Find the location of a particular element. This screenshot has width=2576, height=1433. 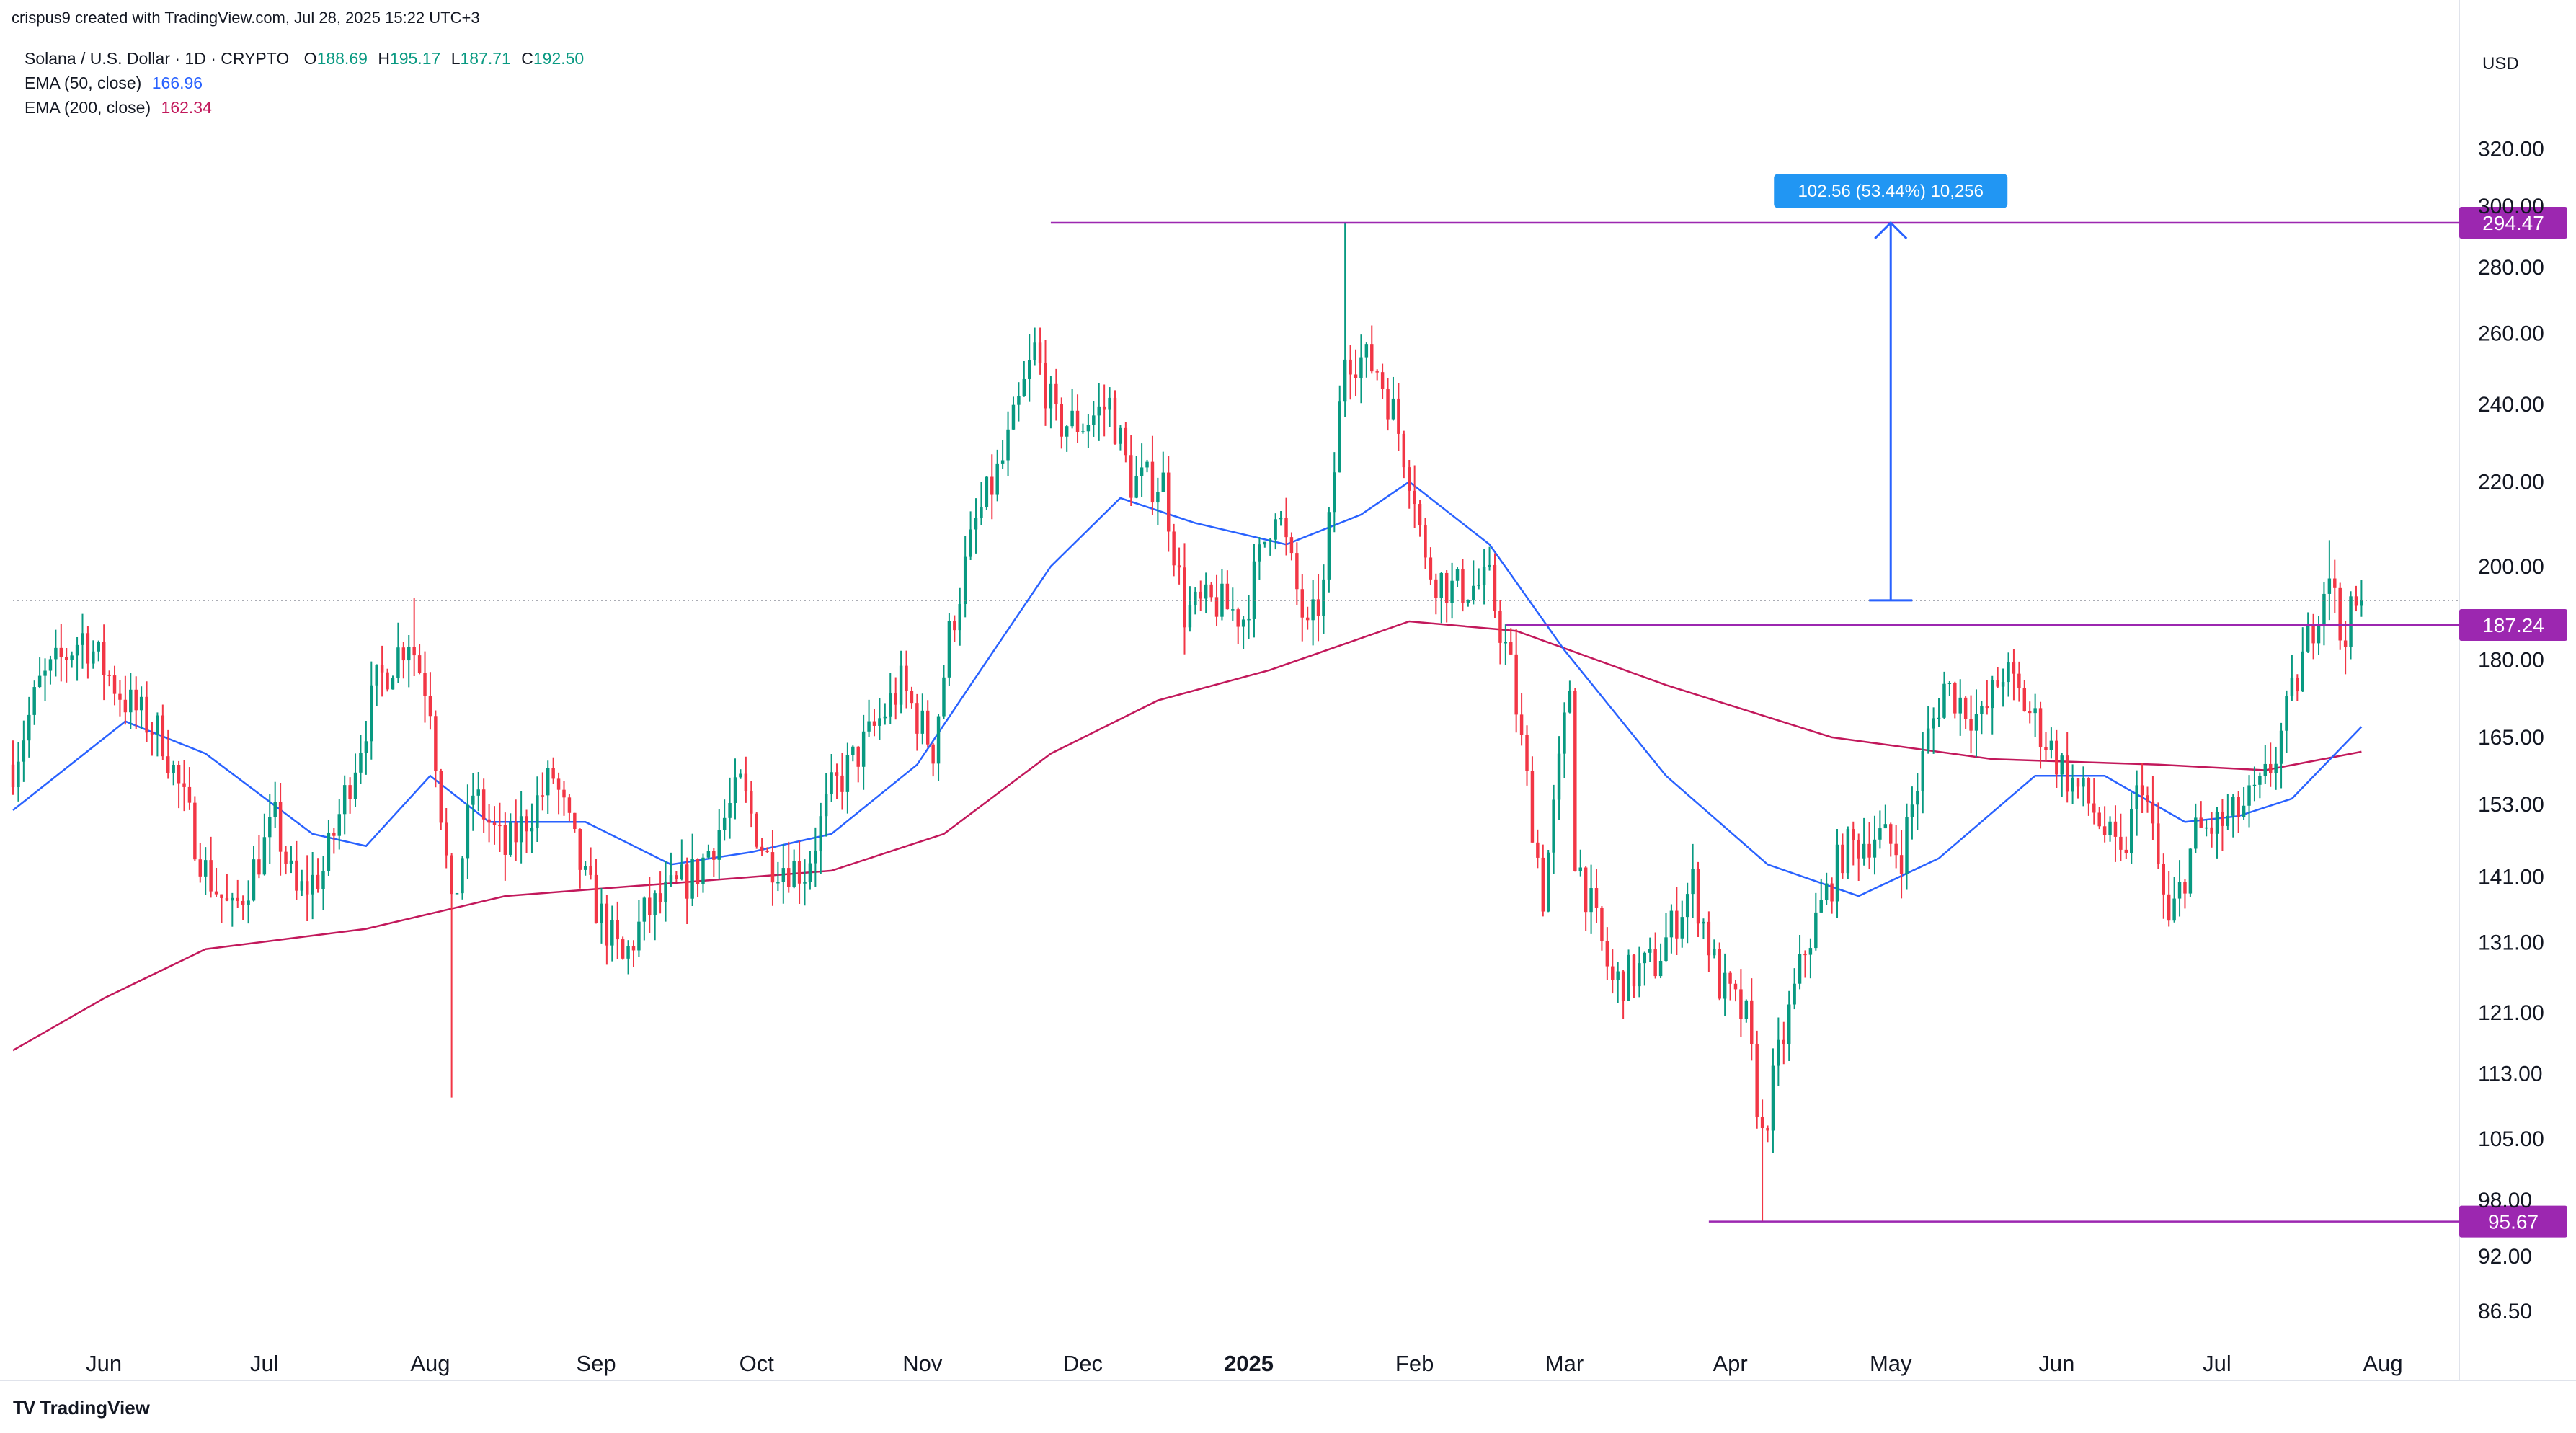

price-tick-label: 220.00 is located at coordinates (2511, 482).